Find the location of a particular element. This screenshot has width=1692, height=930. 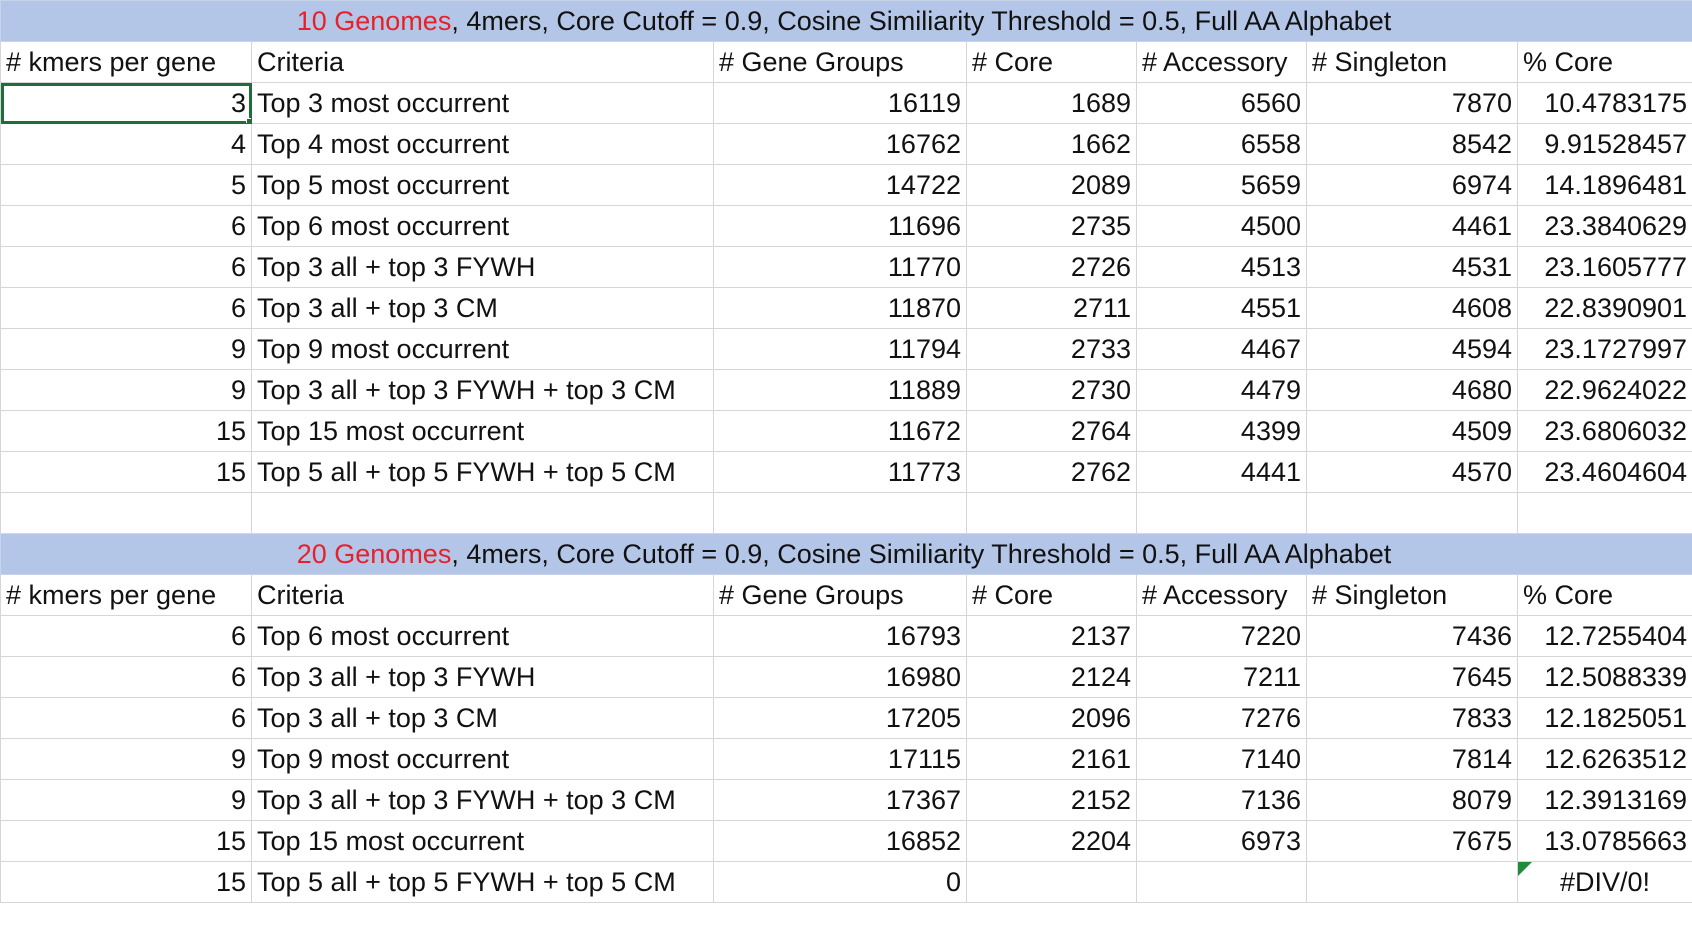

cell-kmers-per-gene: 4 is located at coordinates (126, 144).